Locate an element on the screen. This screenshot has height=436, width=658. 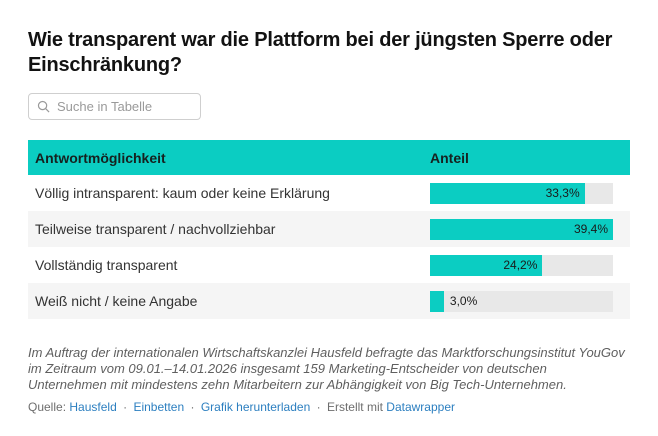
answer-label: Teilweise transparent / nachvollziehbar is located at coordinates (155, 229).